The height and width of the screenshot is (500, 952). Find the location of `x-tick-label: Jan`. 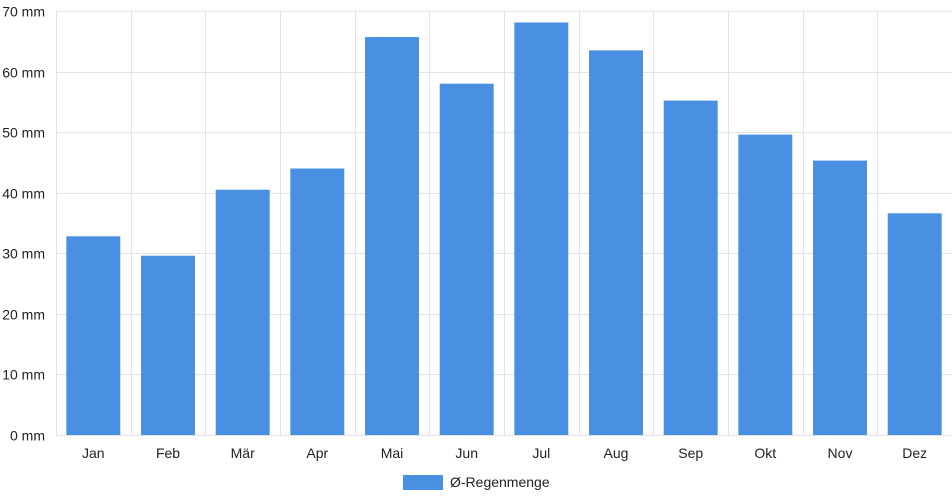

x-tick-label: Jan is located at coordinates (93, 453).